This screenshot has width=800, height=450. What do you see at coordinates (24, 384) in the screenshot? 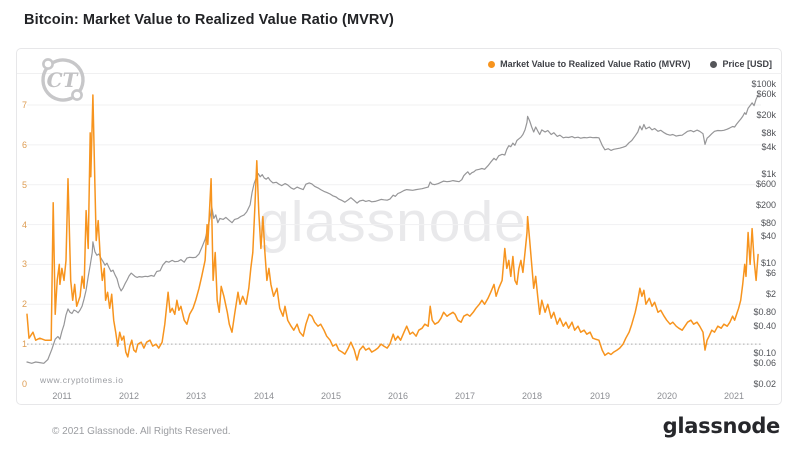
I see `y-left-tick-label: 0` at bounding box center [24, 384].